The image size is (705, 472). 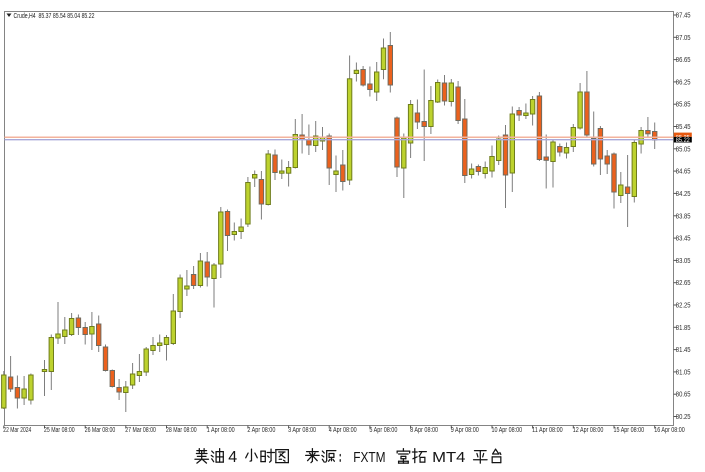 I want to click on svg-text: 84.25, so click(x=683, y=194).